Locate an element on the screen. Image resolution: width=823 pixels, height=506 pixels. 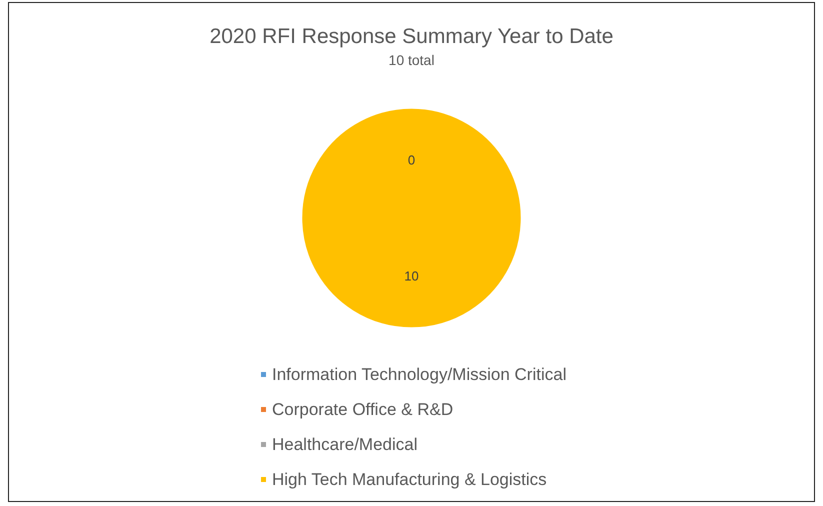
chart-title: 2020 RFI Response Summary Year to Date is located at coordinates (412, 36).